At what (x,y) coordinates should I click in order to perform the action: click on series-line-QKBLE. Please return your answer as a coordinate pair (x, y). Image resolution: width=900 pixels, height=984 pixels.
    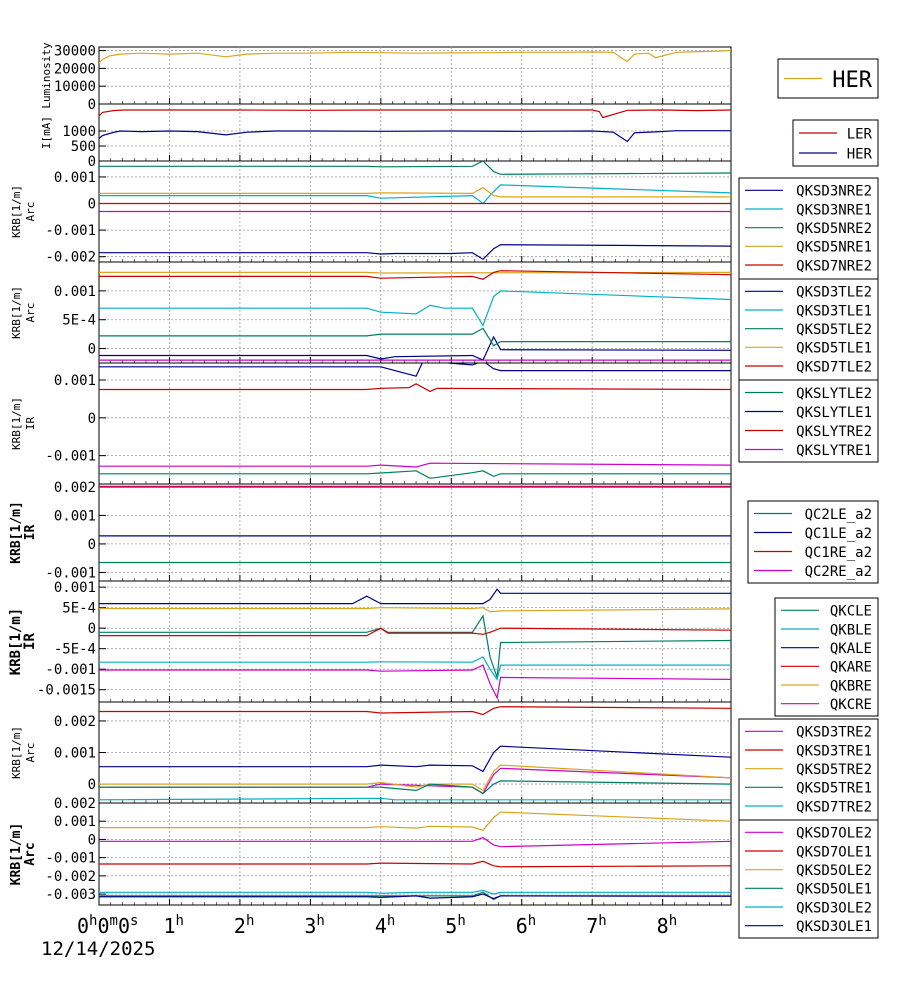
    Looking at the image, I should click on (415, 668).